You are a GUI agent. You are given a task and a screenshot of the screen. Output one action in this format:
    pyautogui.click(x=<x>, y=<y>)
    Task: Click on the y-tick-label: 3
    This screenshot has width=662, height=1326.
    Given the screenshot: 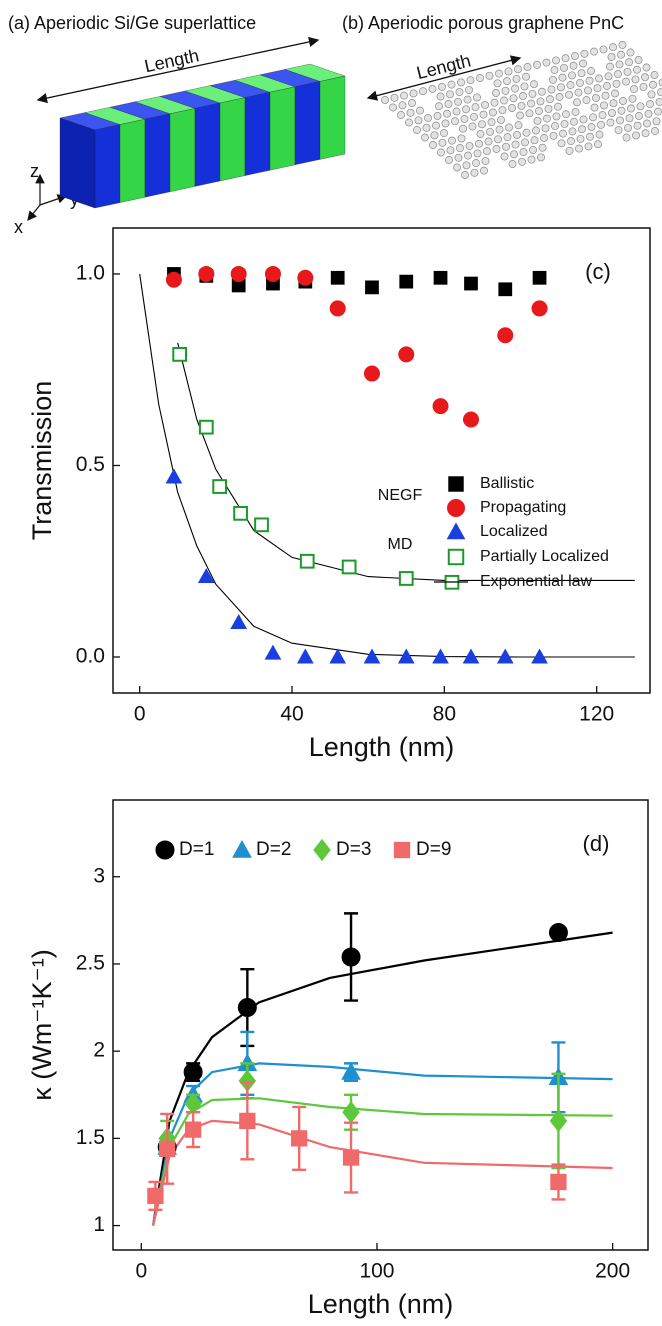 What is the action you would take?
    pyautogui.click(x=99, y=875)
    